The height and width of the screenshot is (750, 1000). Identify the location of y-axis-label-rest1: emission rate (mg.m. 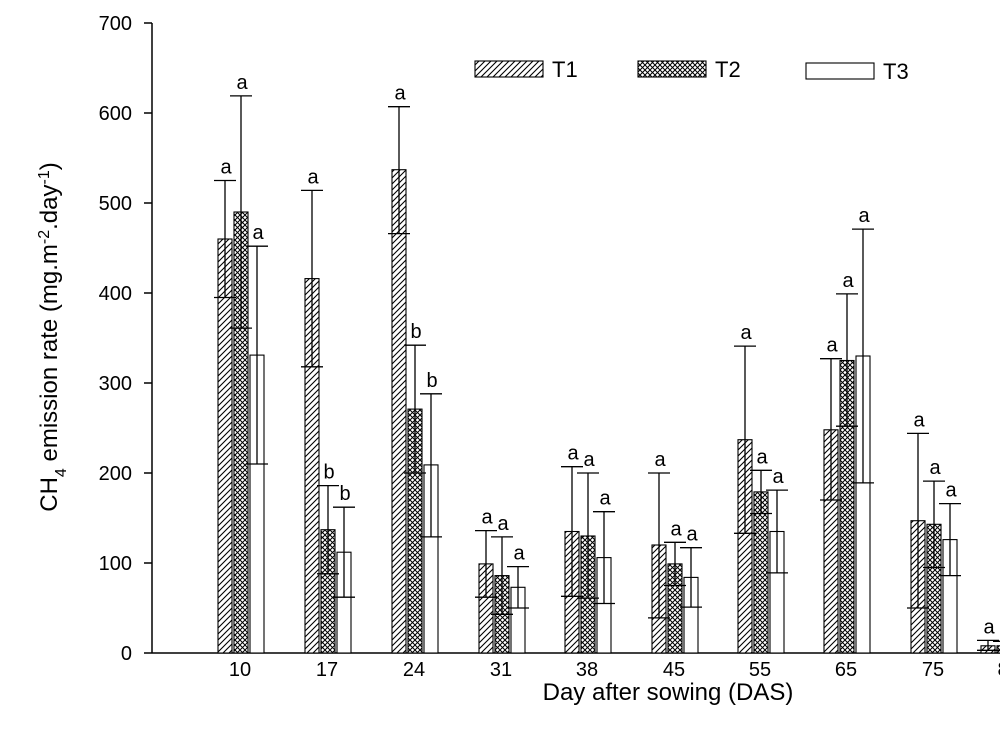
(49, 356).